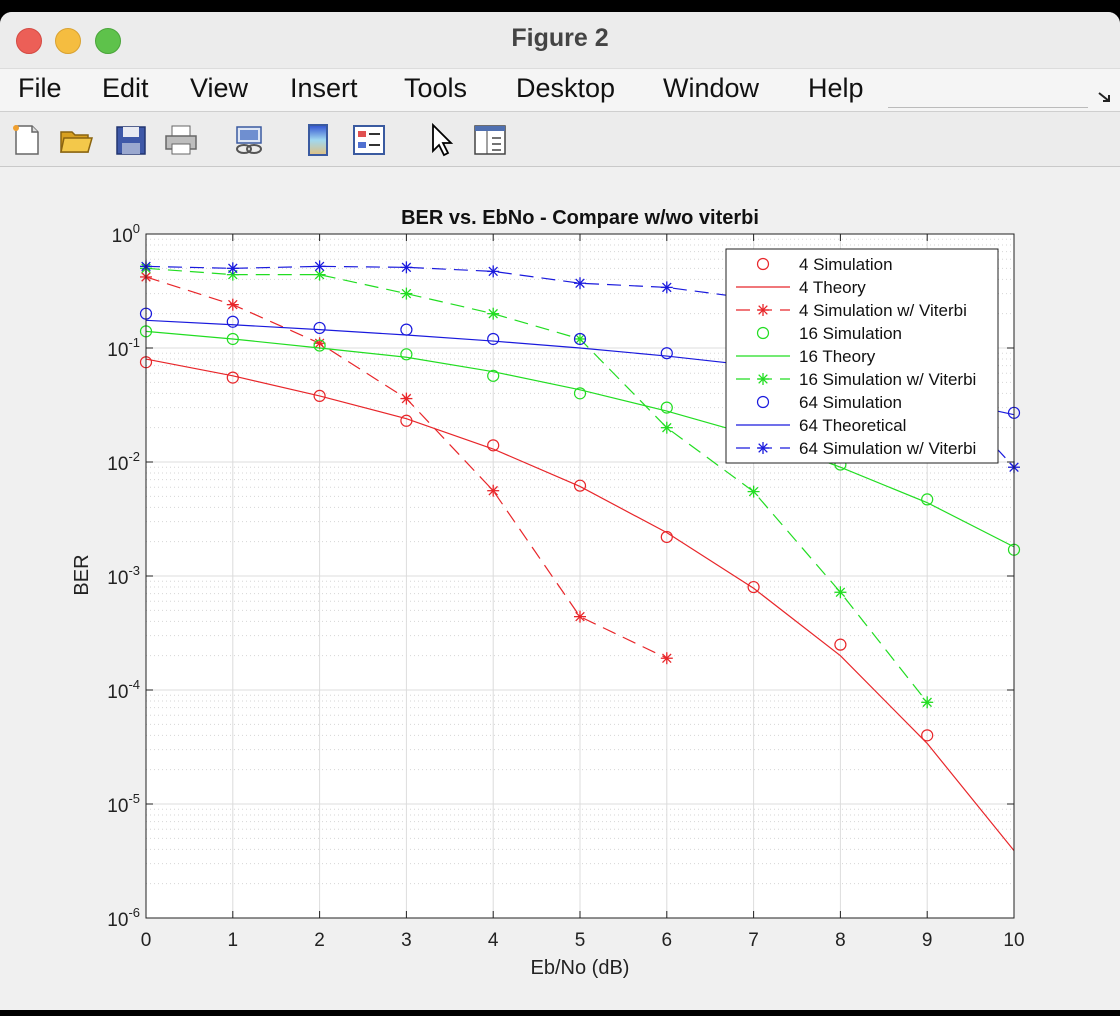 Image resolution: width=1120 pixels, height=1016 pixels. What do you see at coordinates (123, 804) in the screenshot?
I see `y-tick-label: 10⁻⁵` at bounding box center [123, 804].